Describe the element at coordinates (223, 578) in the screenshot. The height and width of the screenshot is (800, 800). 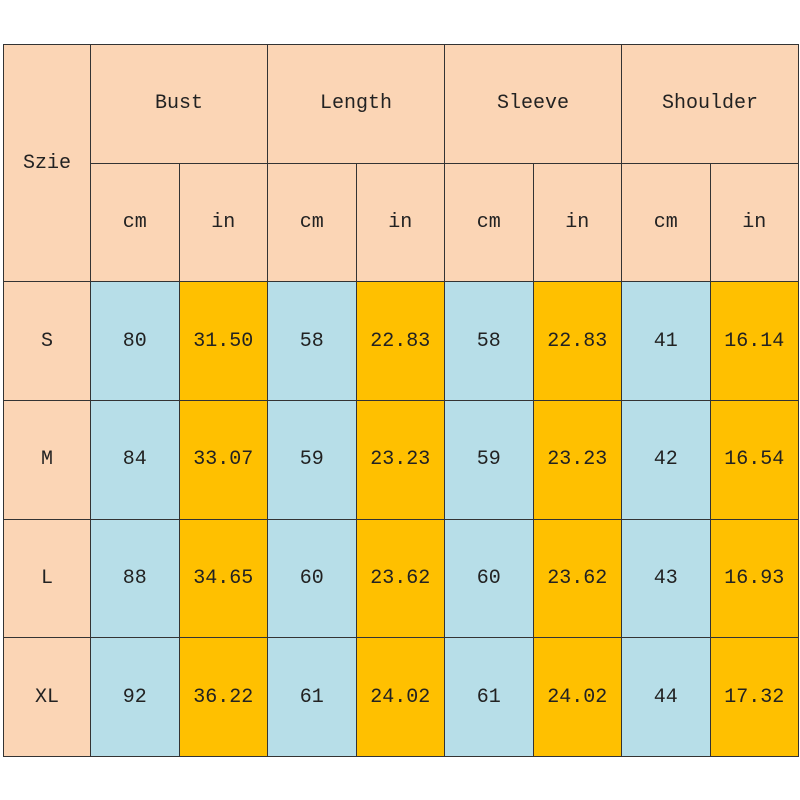
I see `measure-cell: 34.65` at that location.